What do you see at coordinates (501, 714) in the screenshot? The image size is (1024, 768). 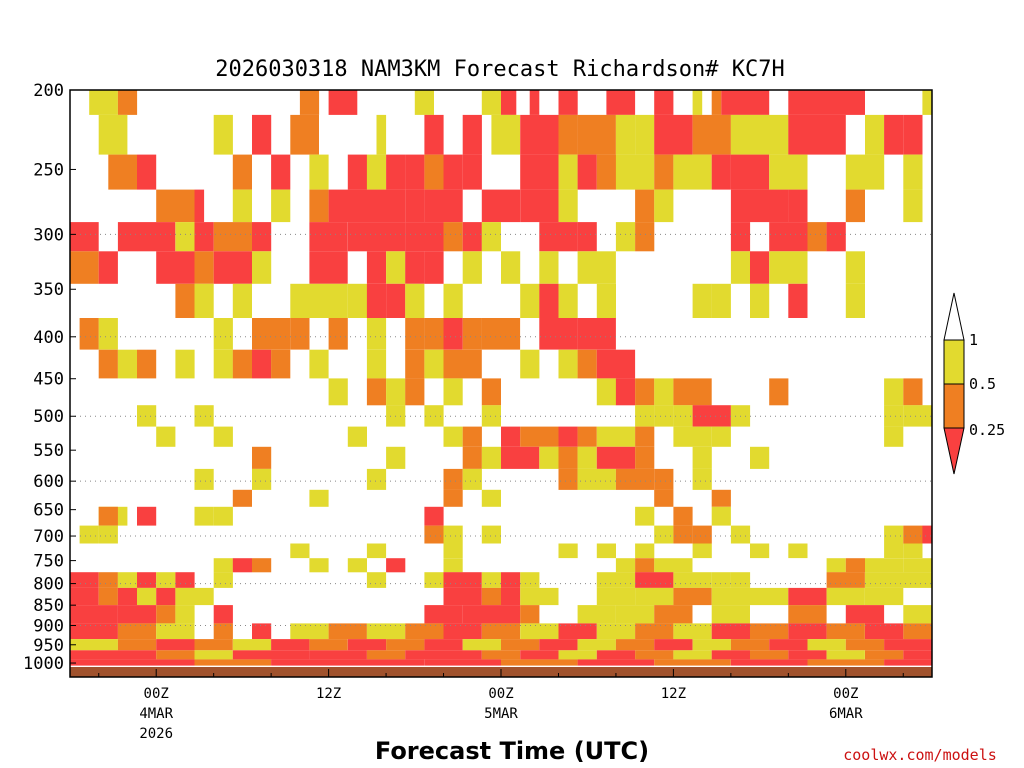 I see `x-tick-date: 5MAR` at bounding box center [501, 714].